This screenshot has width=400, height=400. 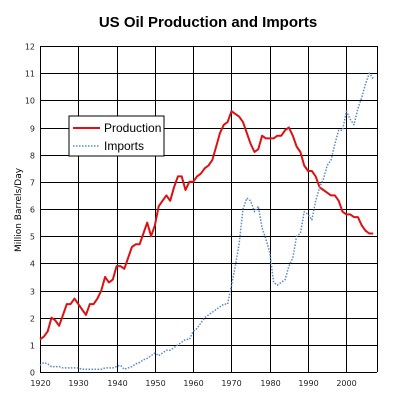 I want to click on y-axis-label: Million Barrels/Day, so click(x=19, y=209).